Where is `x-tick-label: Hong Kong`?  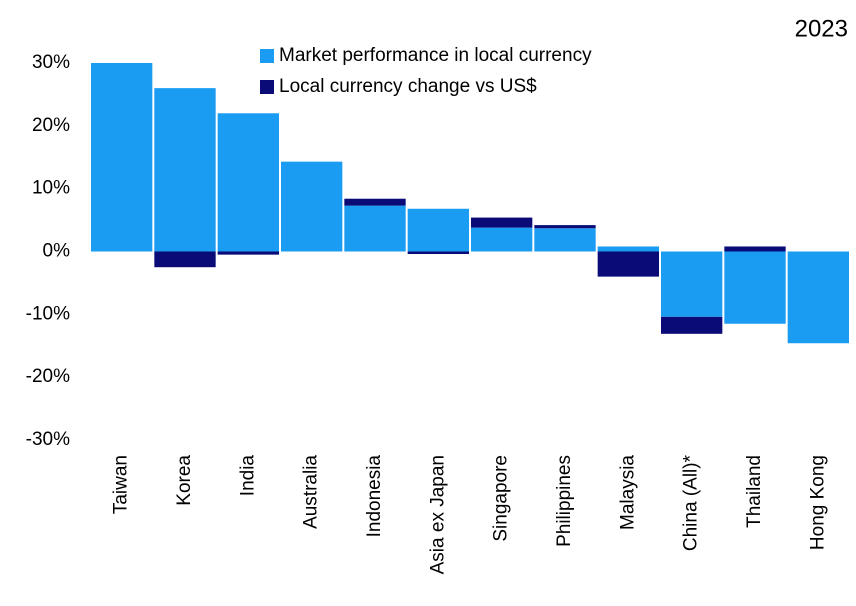 x-tick-label: Hong Kong is located at coordinates (817, 502).